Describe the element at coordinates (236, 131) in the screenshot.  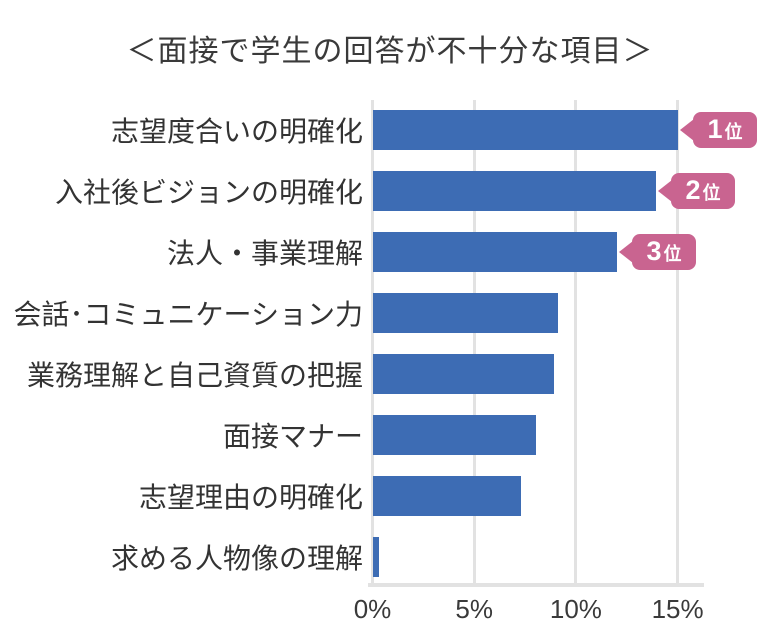
I see `category-label: 志望度合いの明確化` at that location.